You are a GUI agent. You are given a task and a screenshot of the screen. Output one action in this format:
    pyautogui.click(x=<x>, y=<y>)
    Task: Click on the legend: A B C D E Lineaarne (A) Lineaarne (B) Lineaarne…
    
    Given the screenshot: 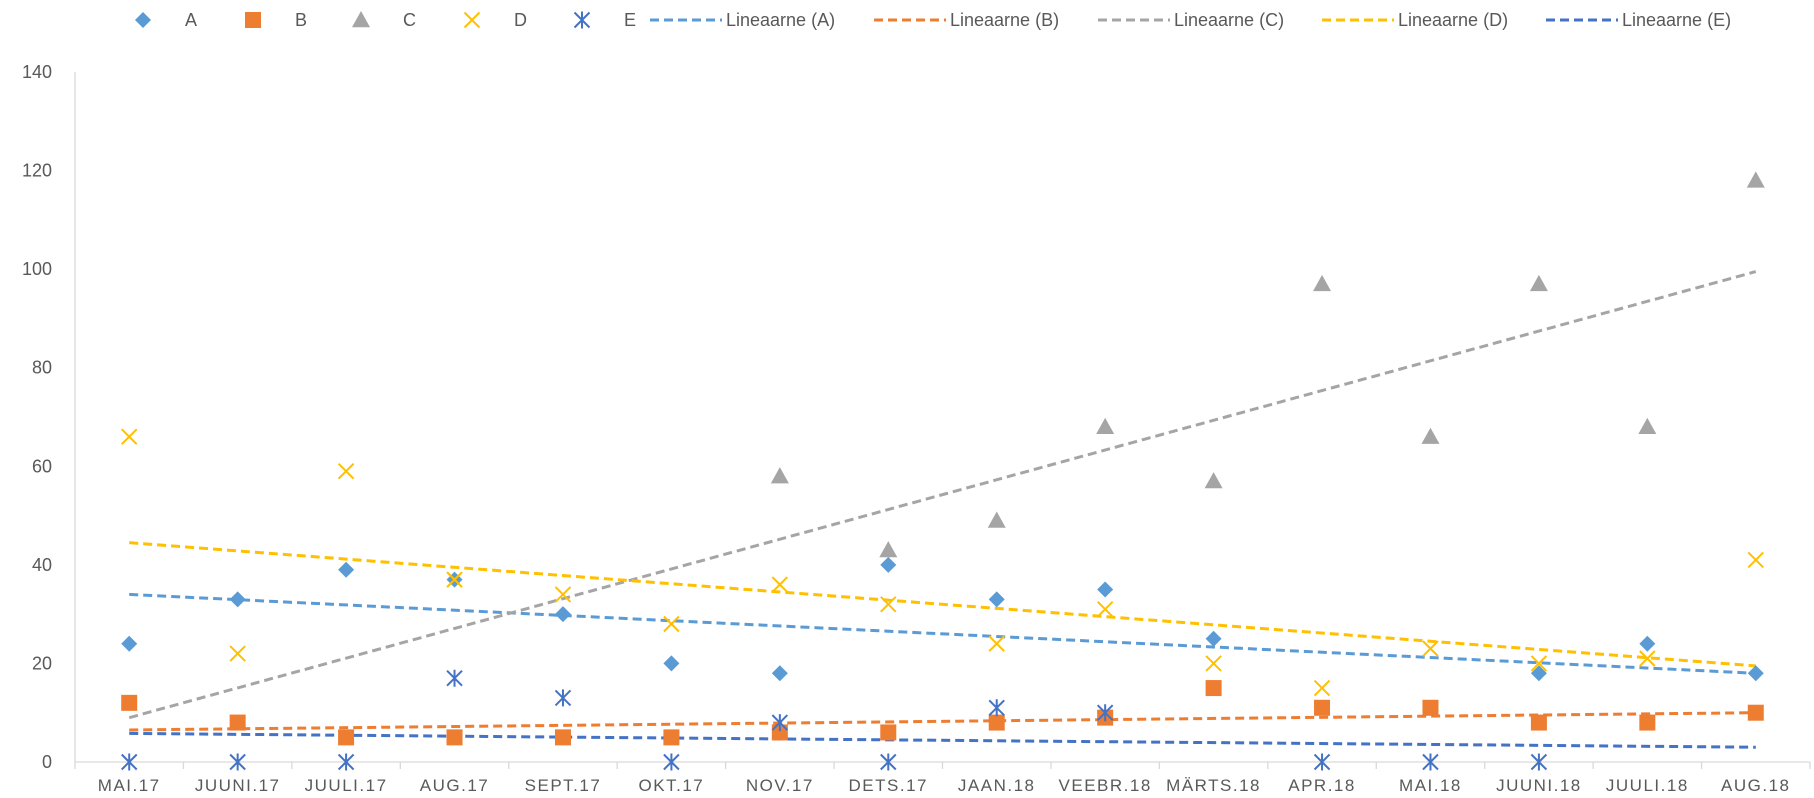 What is the action you would take?
    pyautogui.click(x=933, y=20)
    